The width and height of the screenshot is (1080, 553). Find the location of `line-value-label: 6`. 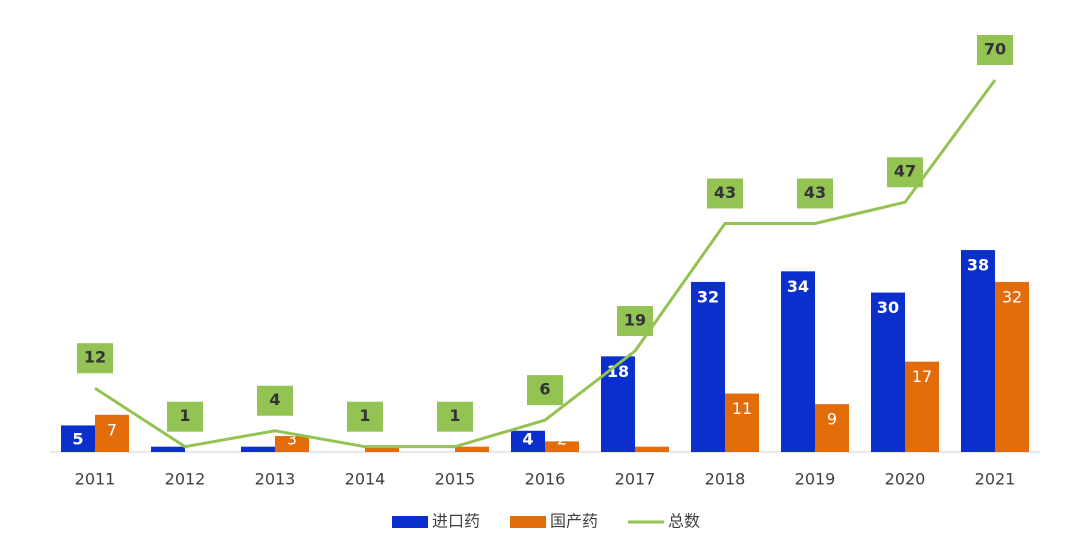

line-value-label: 6 is located at coordinates (544, 389).